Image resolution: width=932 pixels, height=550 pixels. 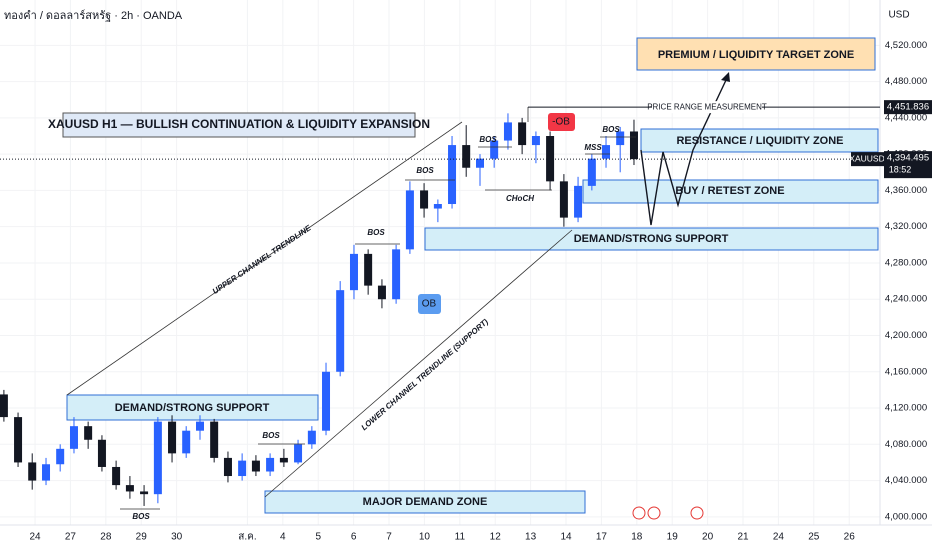 What do you see at coordinates (906, 226) in the screenshot?
I see `y-tick-label: 4,320.000` at bounding box center [906, 226].